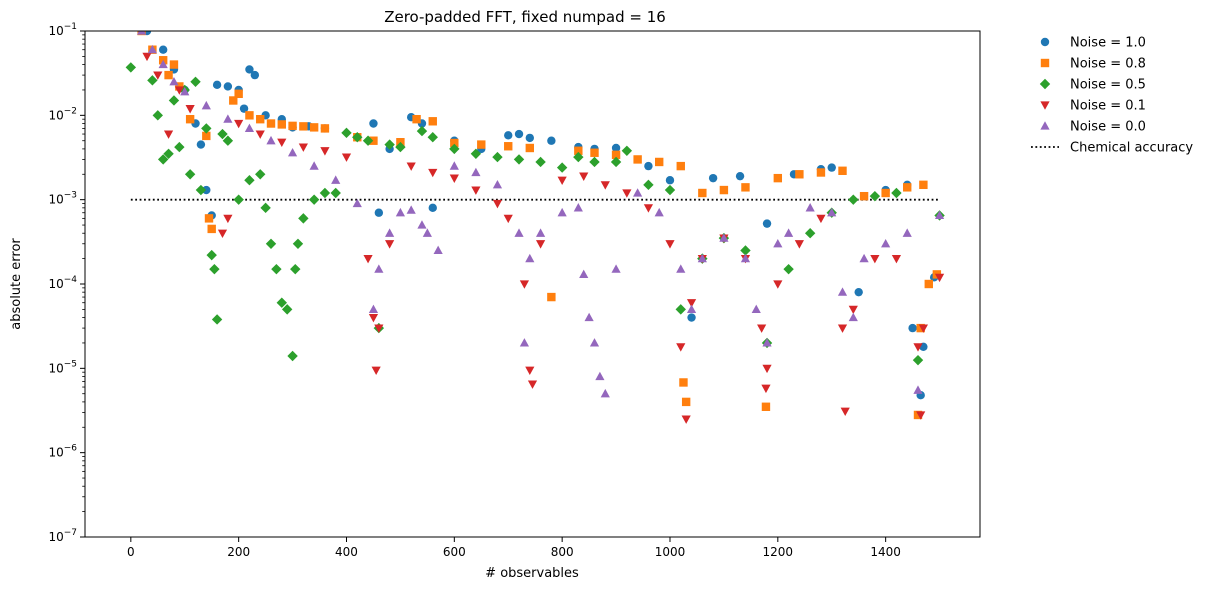 This screenshot has width=1217, height=594. I want to click on legend-entry-4: Noise = 0.0, so click(1093, 127).